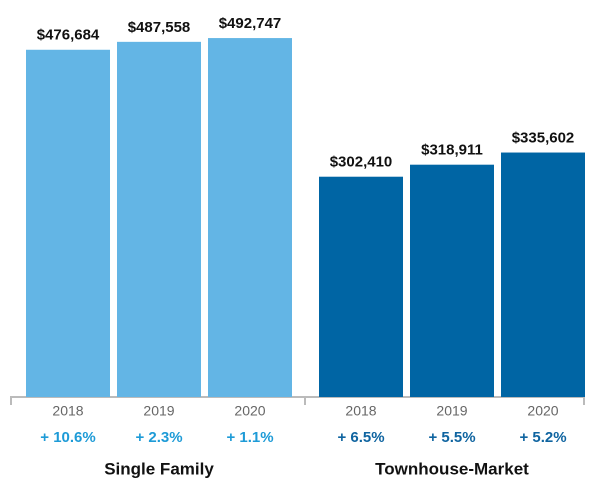  What do you see at coordinates (360, 437) in the screenshot?
I see `change-label: + 6.5%` at bounding box center [360, 437].